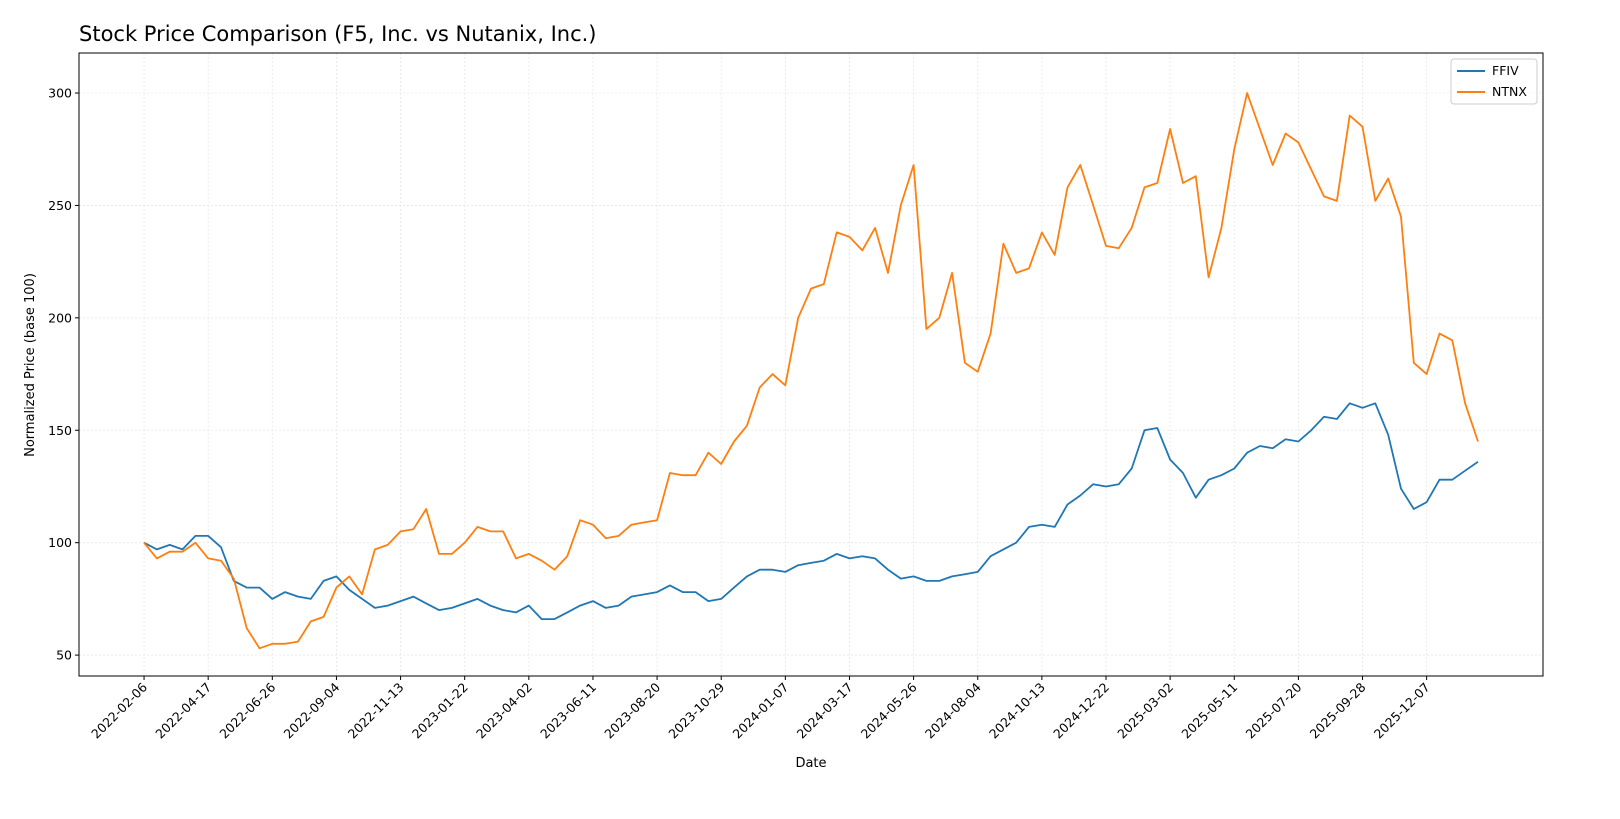 This screenshot has width=1620, height=819. I want to click on x-tick-label: 2023-04-02, so click(504, 711).